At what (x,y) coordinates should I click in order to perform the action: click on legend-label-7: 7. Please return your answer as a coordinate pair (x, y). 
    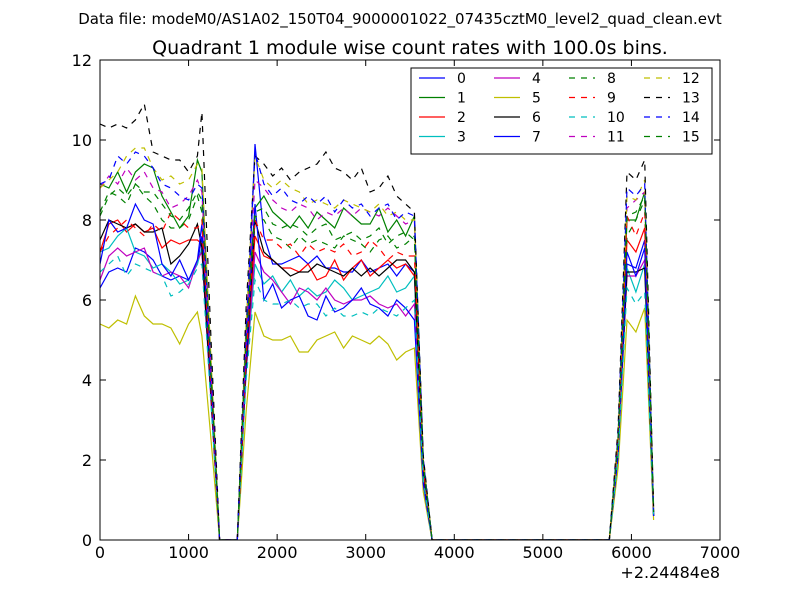
    Looking at the image, I should click on (536, 138).